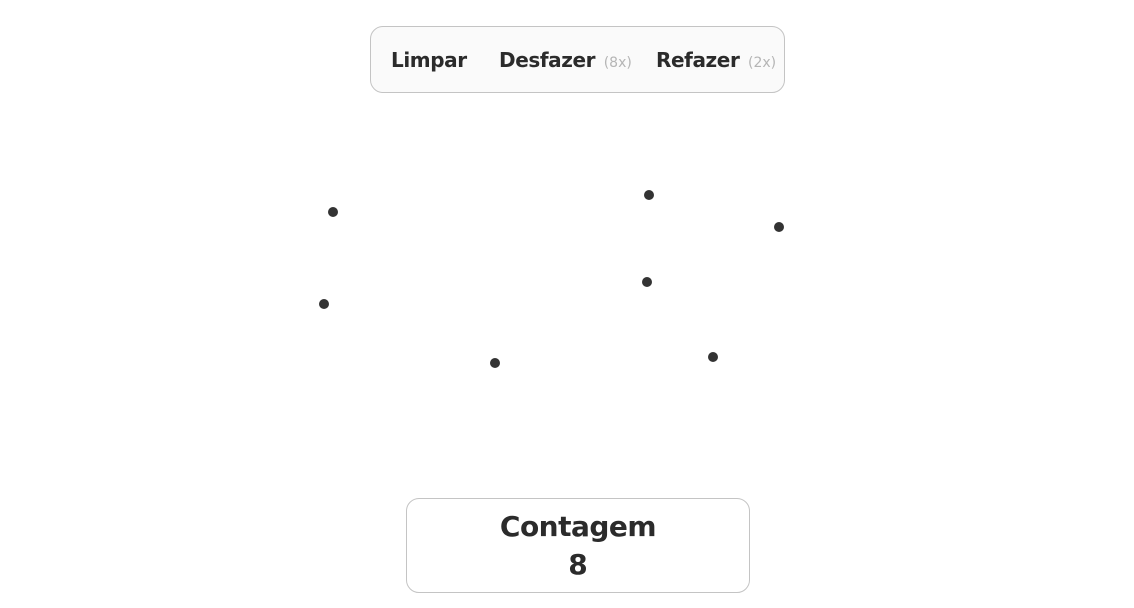  Describe the element at coordinates (547, 60) in the screenshot. I see `undo-button-label: Desfazer` at that location.